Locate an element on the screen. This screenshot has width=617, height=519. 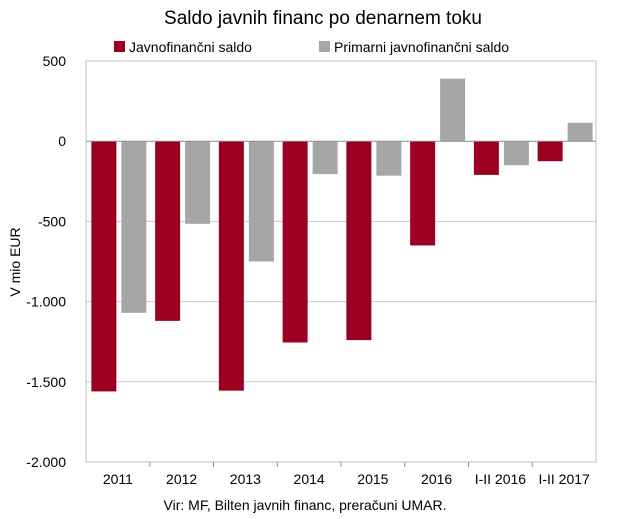
legend-label-1: Javnofinančni saldo is located at coordinates (190, 47).